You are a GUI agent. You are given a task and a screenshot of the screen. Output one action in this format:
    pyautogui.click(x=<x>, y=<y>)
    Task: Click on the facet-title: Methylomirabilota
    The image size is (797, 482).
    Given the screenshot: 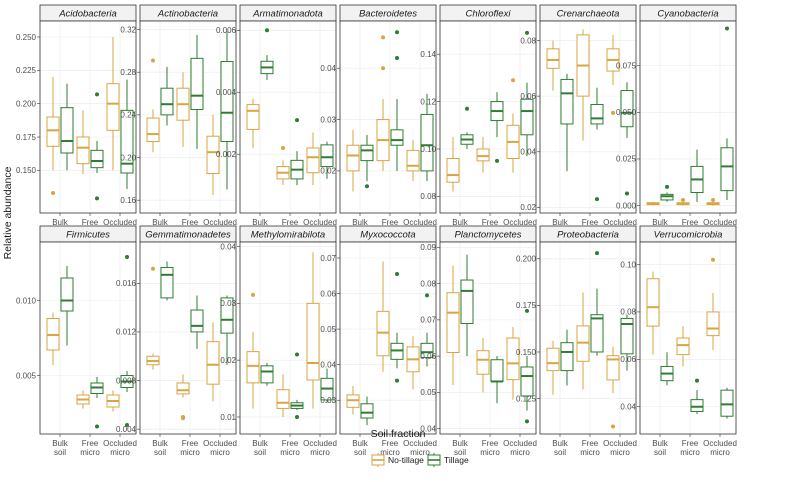 What is the action you would take?
    pyautogui.click(x=288, y=235)
    